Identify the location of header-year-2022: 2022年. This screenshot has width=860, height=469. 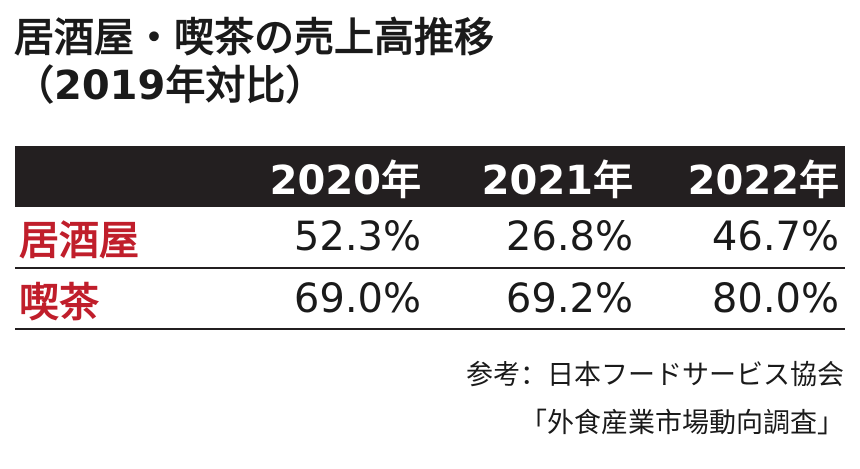
(763, 180).